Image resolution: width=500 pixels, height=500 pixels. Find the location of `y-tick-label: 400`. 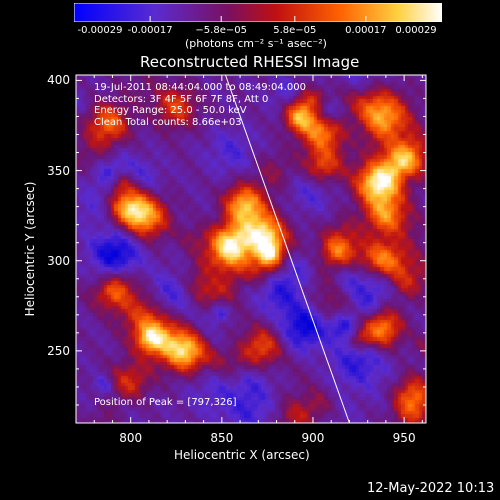

y-tick-label: 400 is located at coordinates (58, 80).